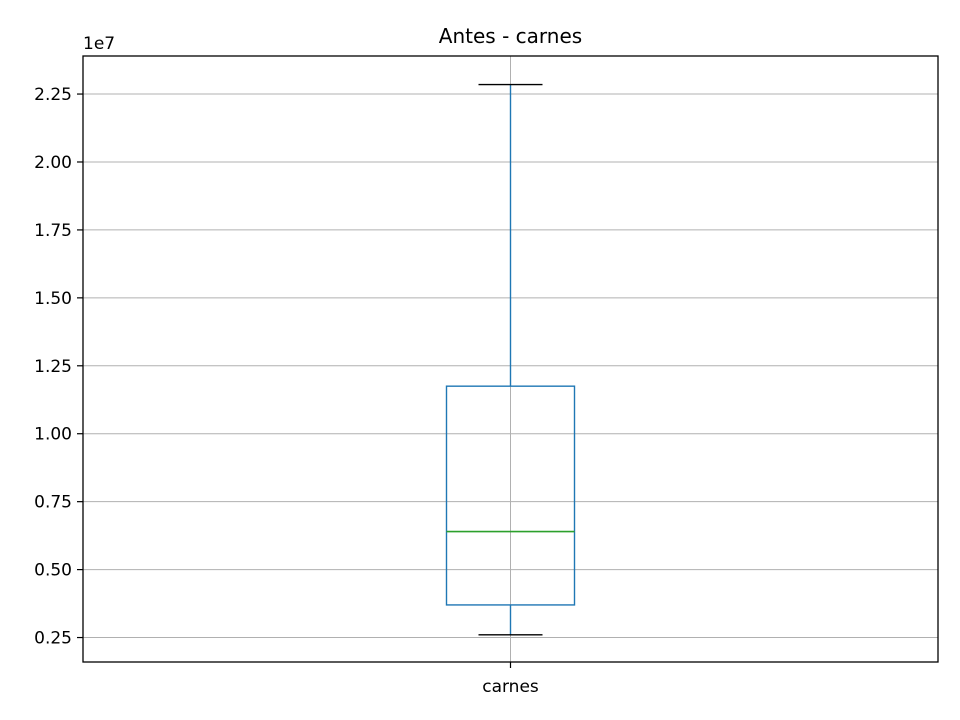  Describe the element at coordinates (510, 359) in the screenshot. I see `box-plot` at that location.